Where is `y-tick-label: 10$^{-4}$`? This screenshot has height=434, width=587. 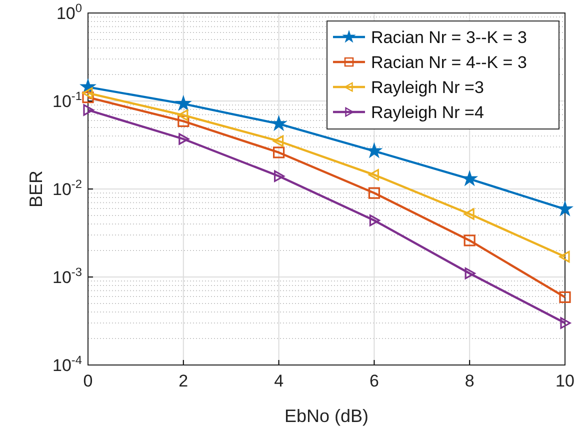
y-tick-label: 10$^{-4}$ is located at coordinates (67, 363).